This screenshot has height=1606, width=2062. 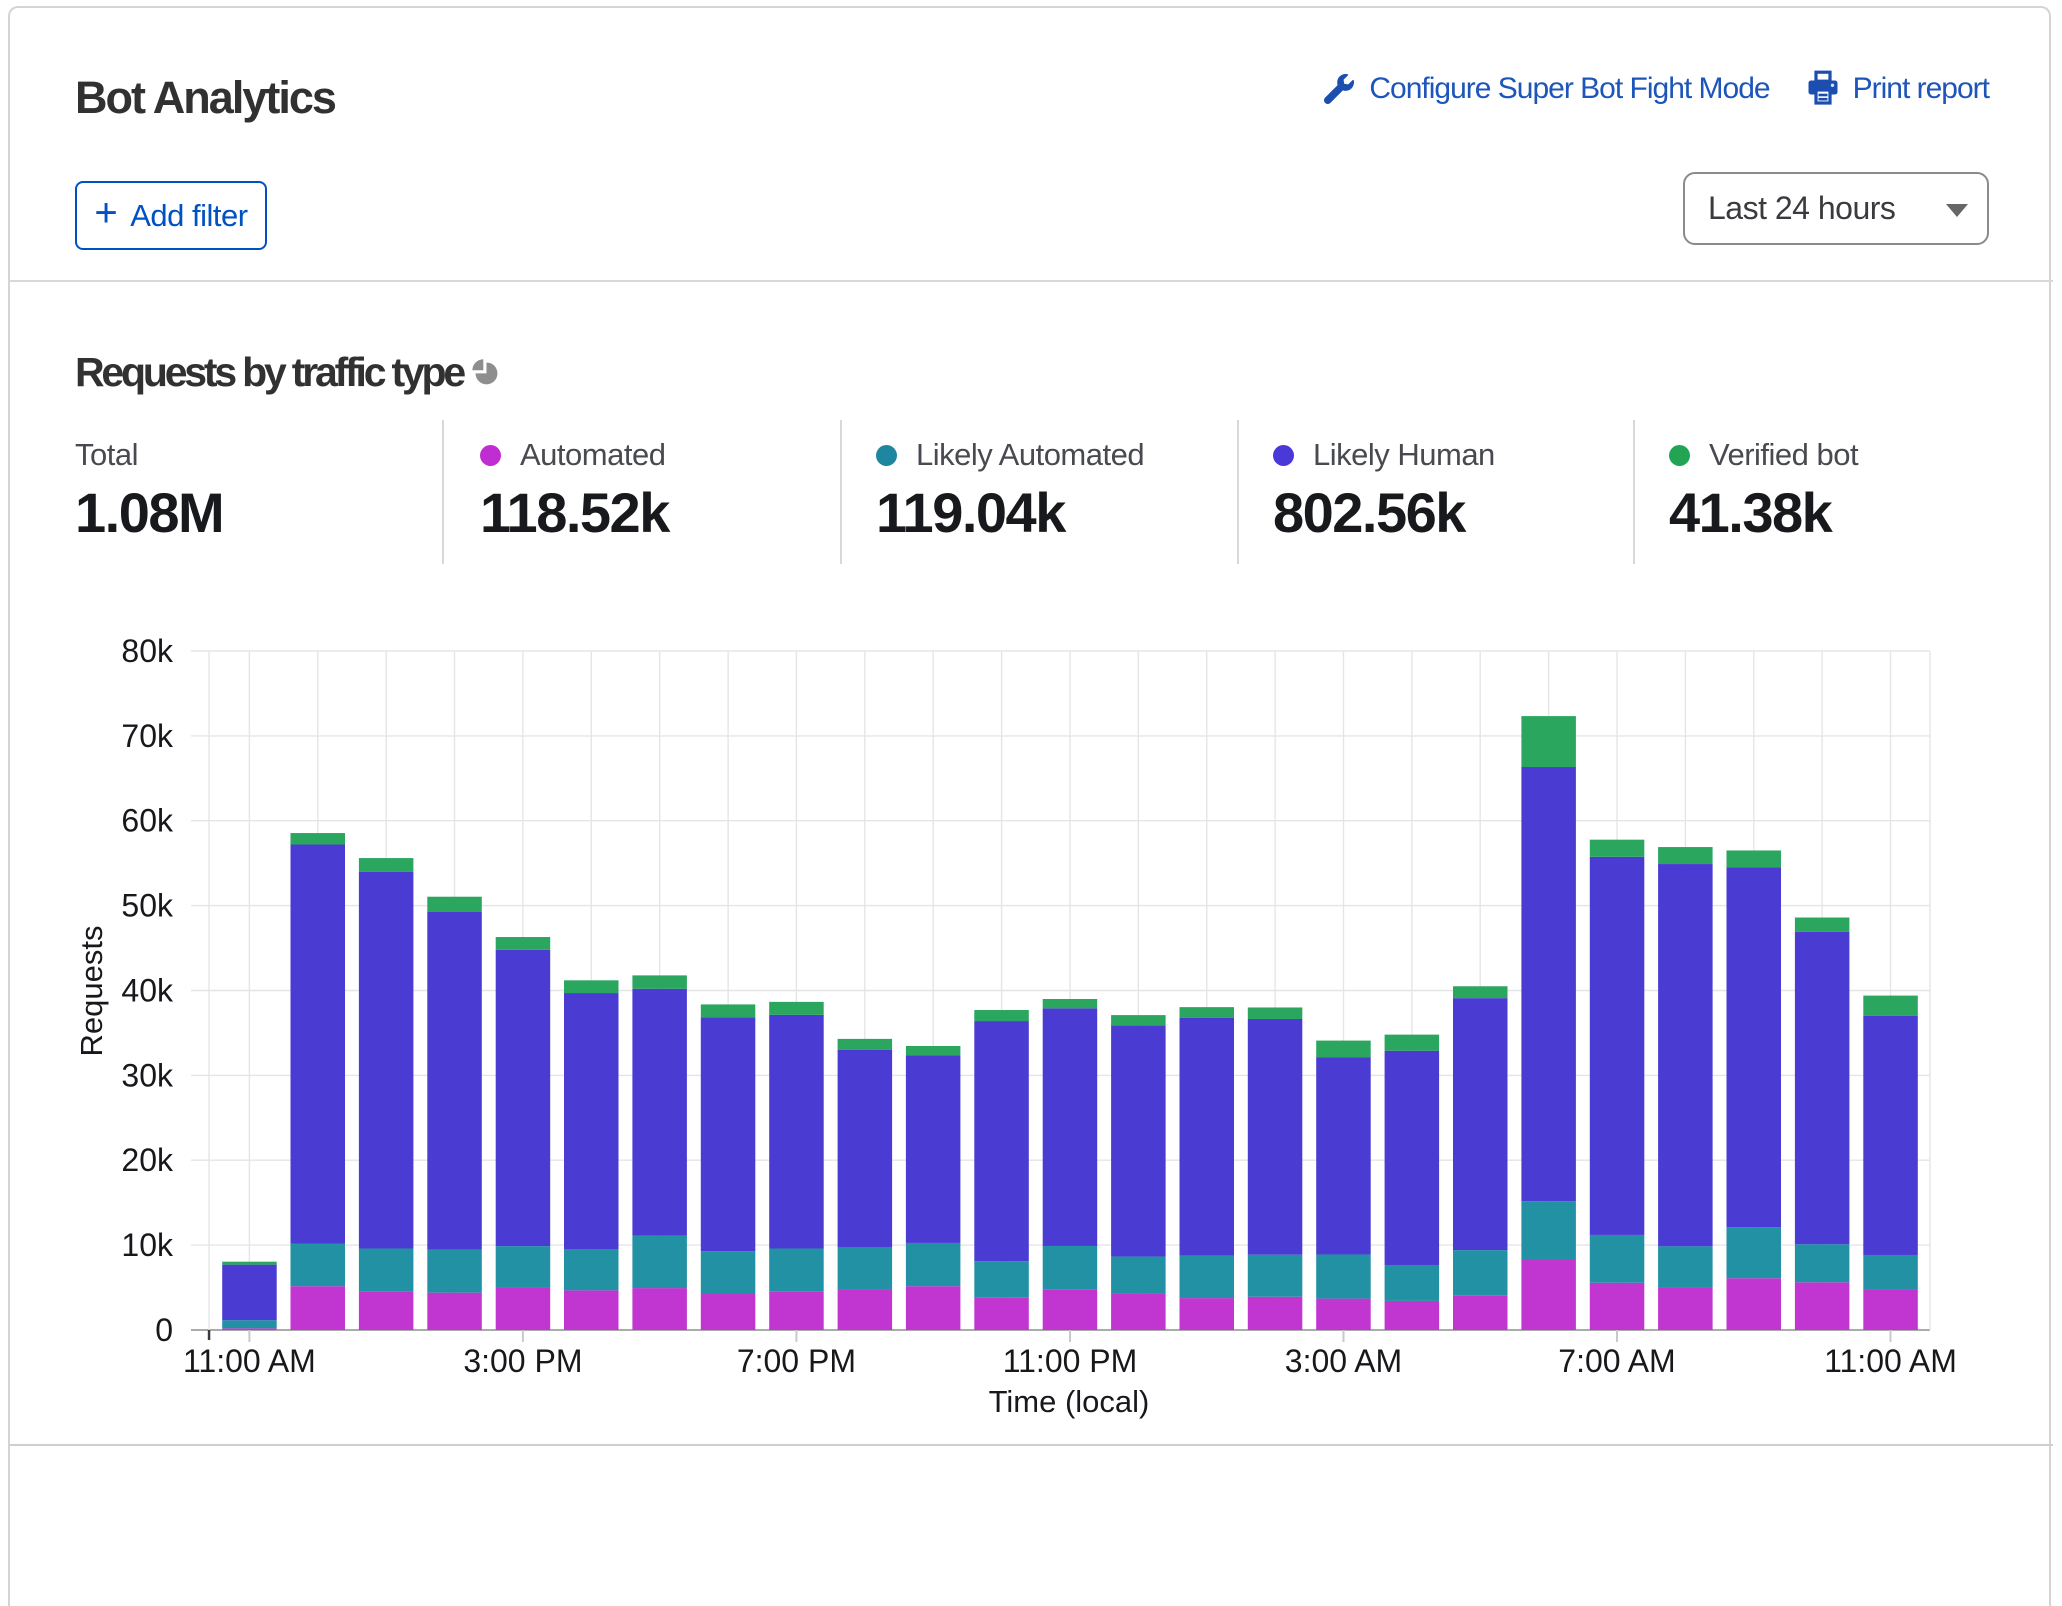 I want to click on svg-text: Requests, so click(x=91, y=991).